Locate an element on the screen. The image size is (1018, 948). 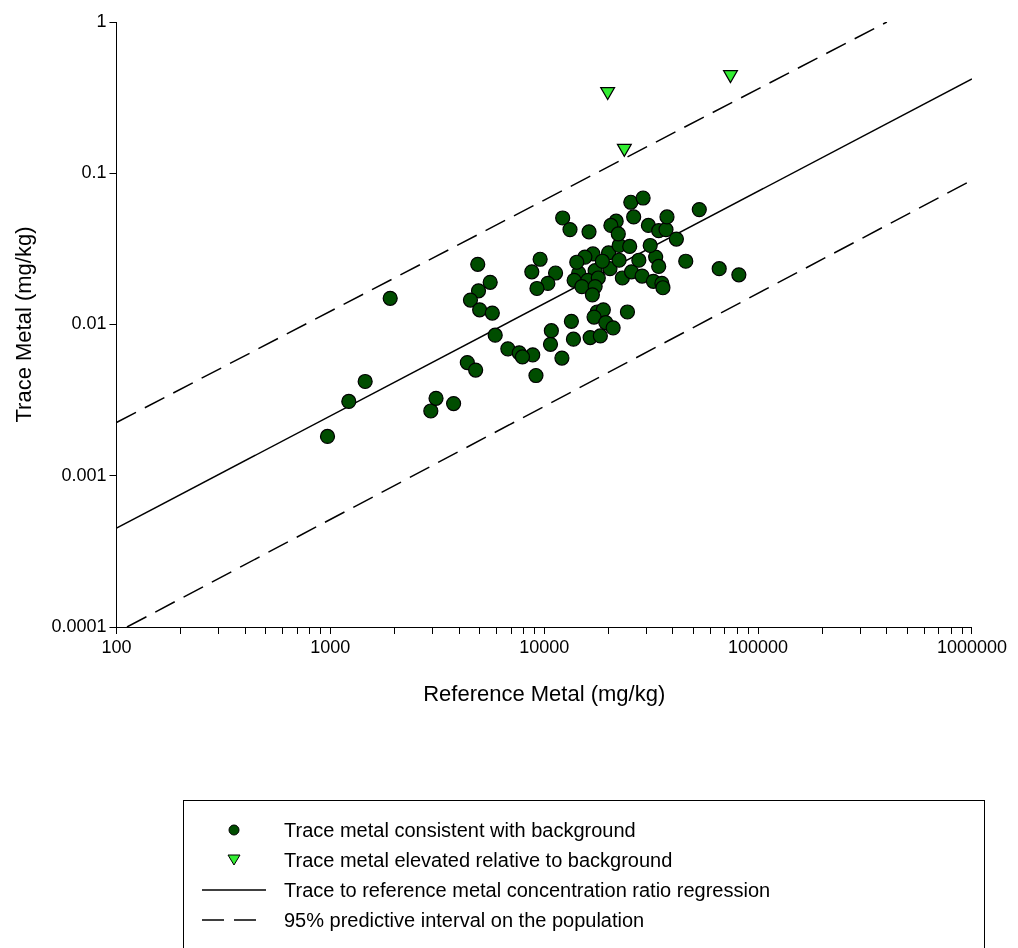
y-tick-label: 0.01 is located at coordinates (89, 323).